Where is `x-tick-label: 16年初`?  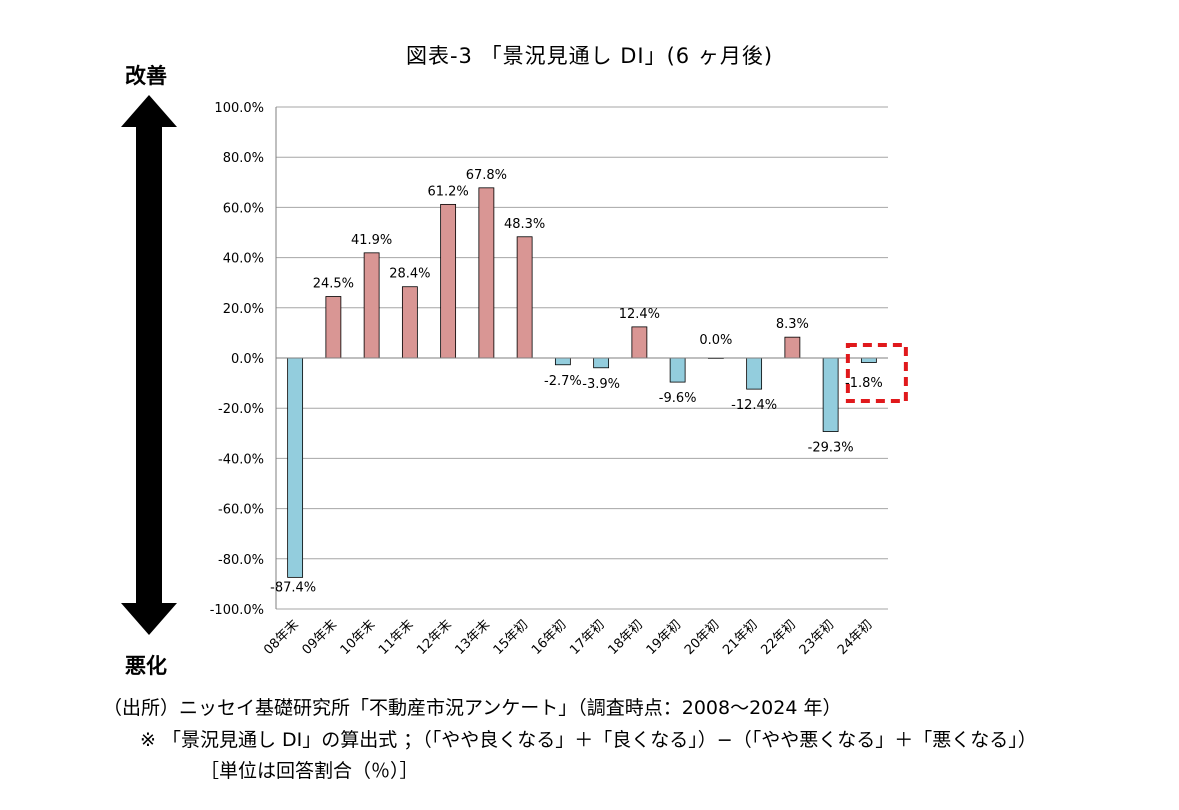
x-tick-label: 16年初 is located at coordinates (549, 637).